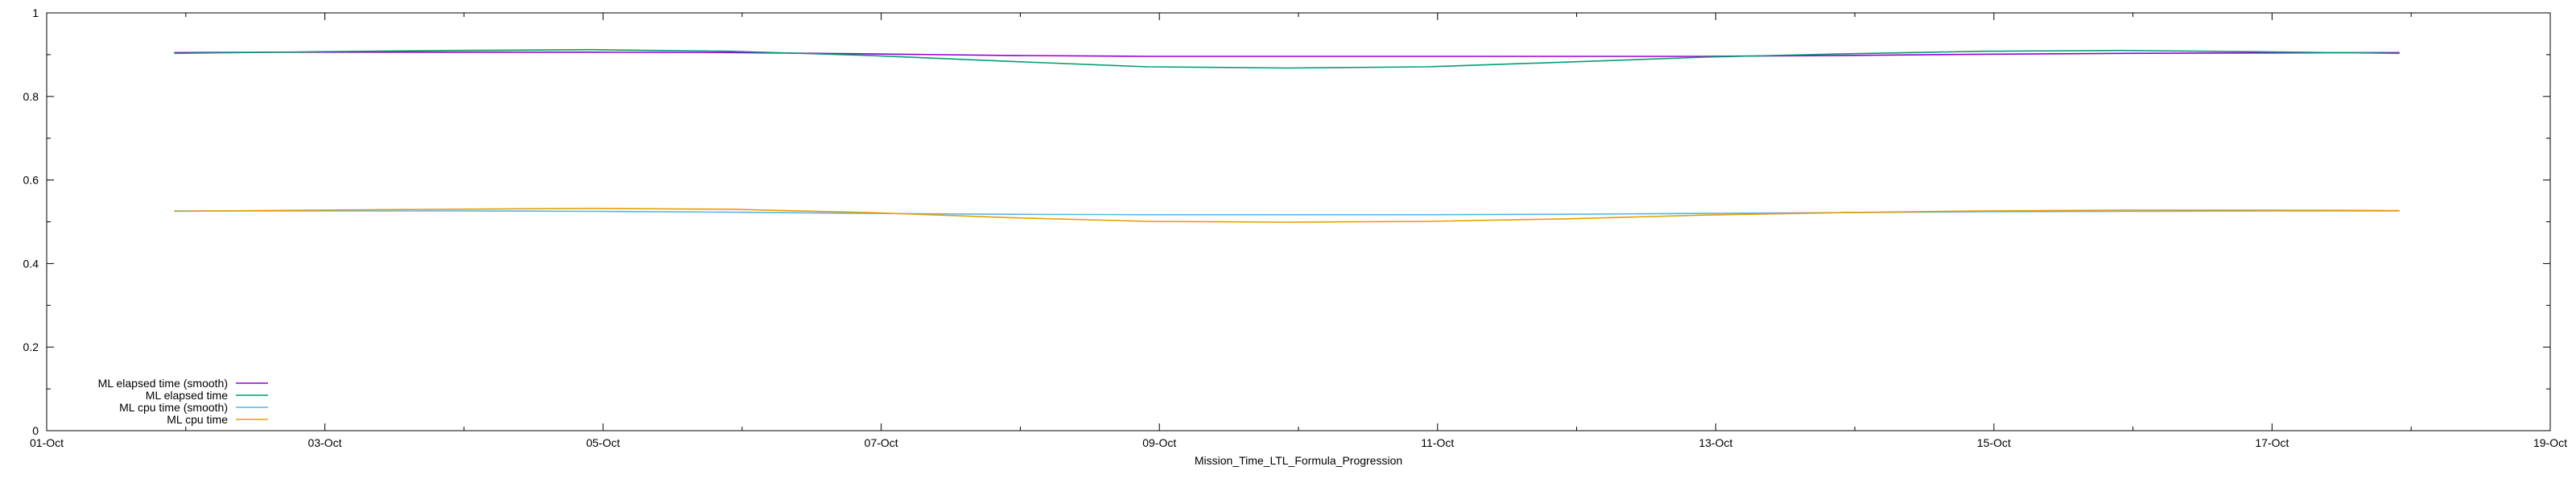 This screenshot has width=2576, height=483. Describe the element at coordinates (187, 395) in the screenshot. I see `legend-label: ML elapsed time` at that location.